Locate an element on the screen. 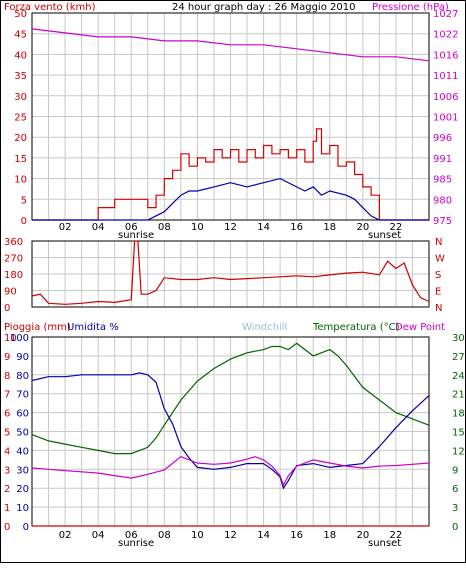 The height and width of the screenshot is (568, 466). pressure-line is located at coordinates (230, 45).